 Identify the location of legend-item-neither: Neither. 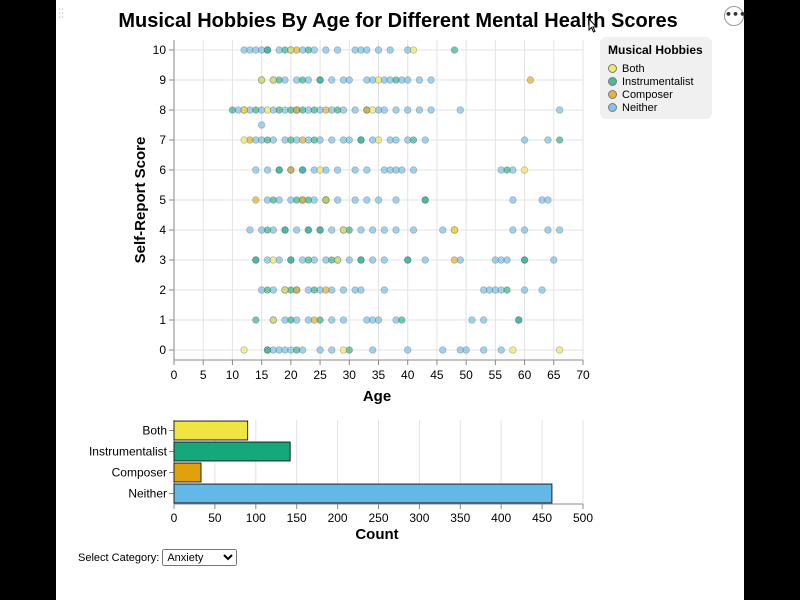
(660, 107).